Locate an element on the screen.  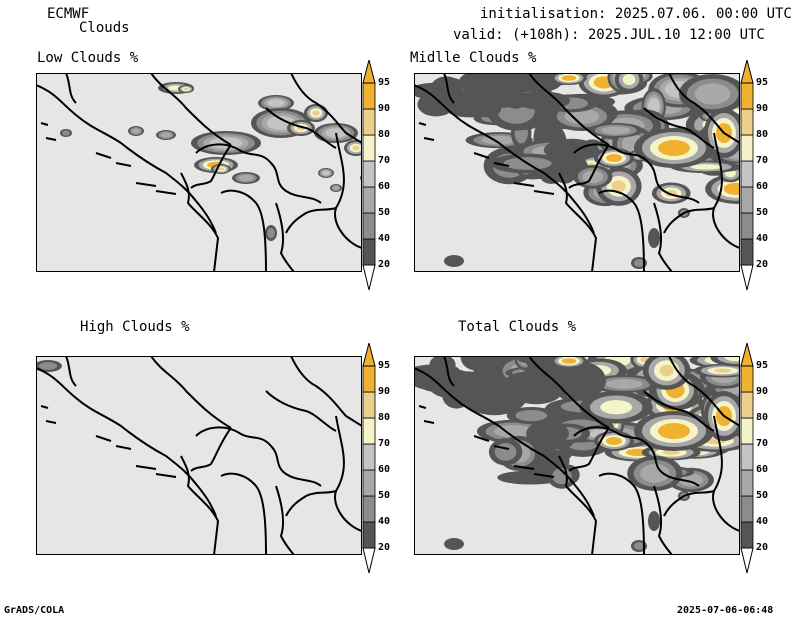
colorbar-tick-label: 40 is located at coordinates (762, 238).